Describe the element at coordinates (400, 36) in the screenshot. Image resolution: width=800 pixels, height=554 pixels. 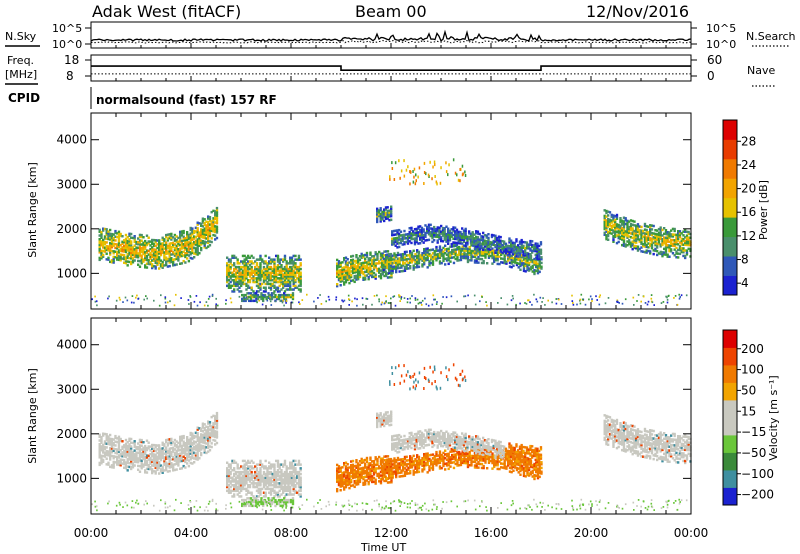
I see `noise-strip: 10^5 10^0 10^5 10^0 N.Sky N.Search` at that location.